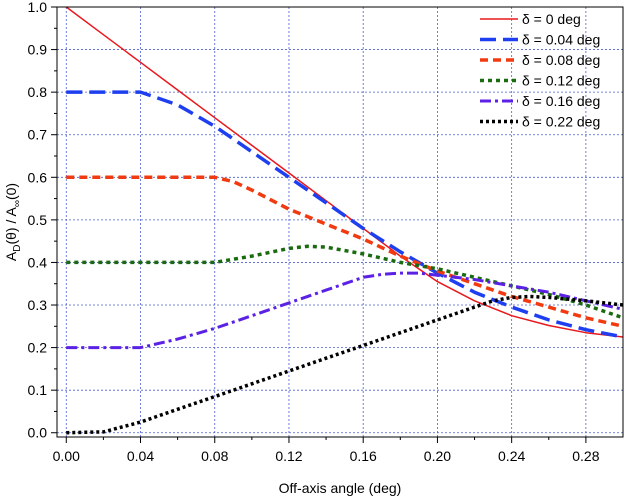  Describe the element at coordinates (66, 456) in the screenshot. I see `x-tick-label: 0.00` at that location.